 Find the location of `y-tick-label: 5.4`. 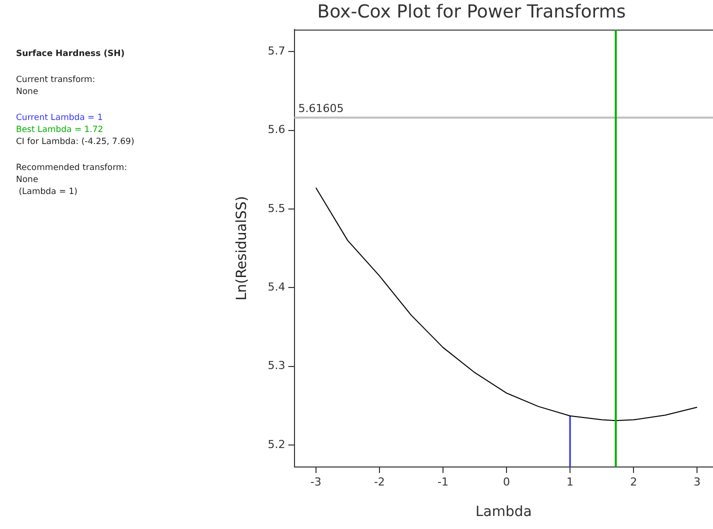

y-tick-label: 5.4 is located at coordinates (277, 287).